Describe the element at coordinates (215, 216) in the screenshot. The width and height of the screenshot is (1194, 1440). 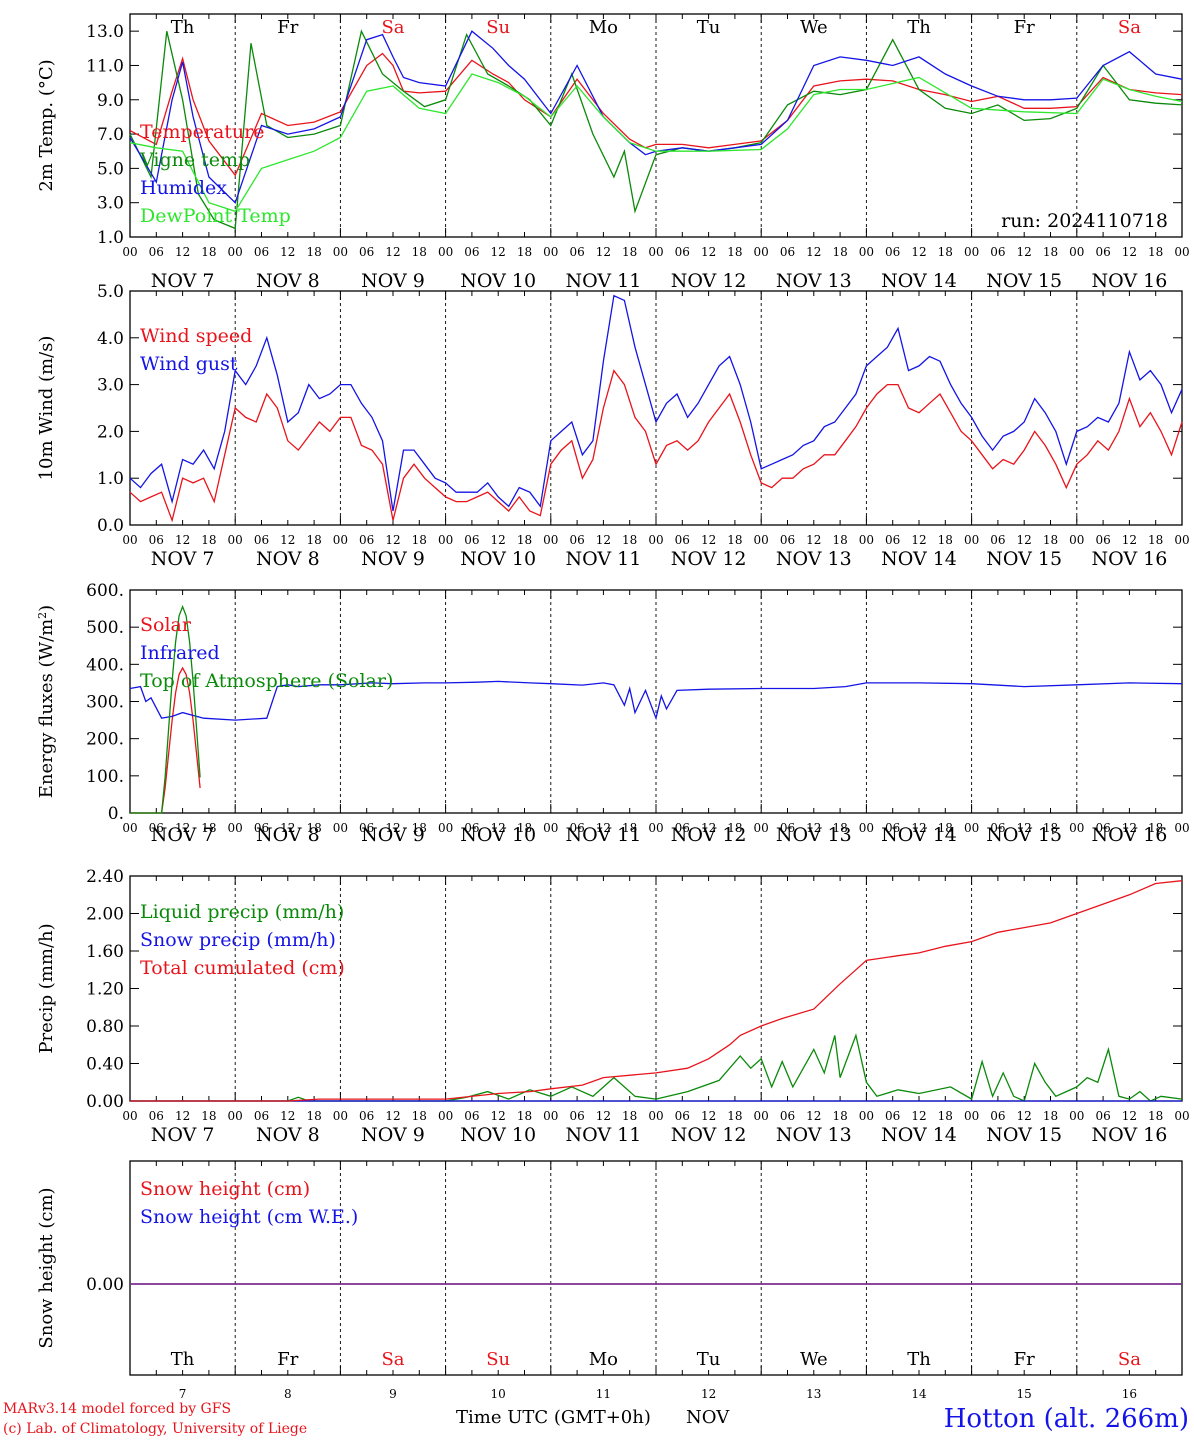
I see `legend-entry: DewPoint Temp` at that location.